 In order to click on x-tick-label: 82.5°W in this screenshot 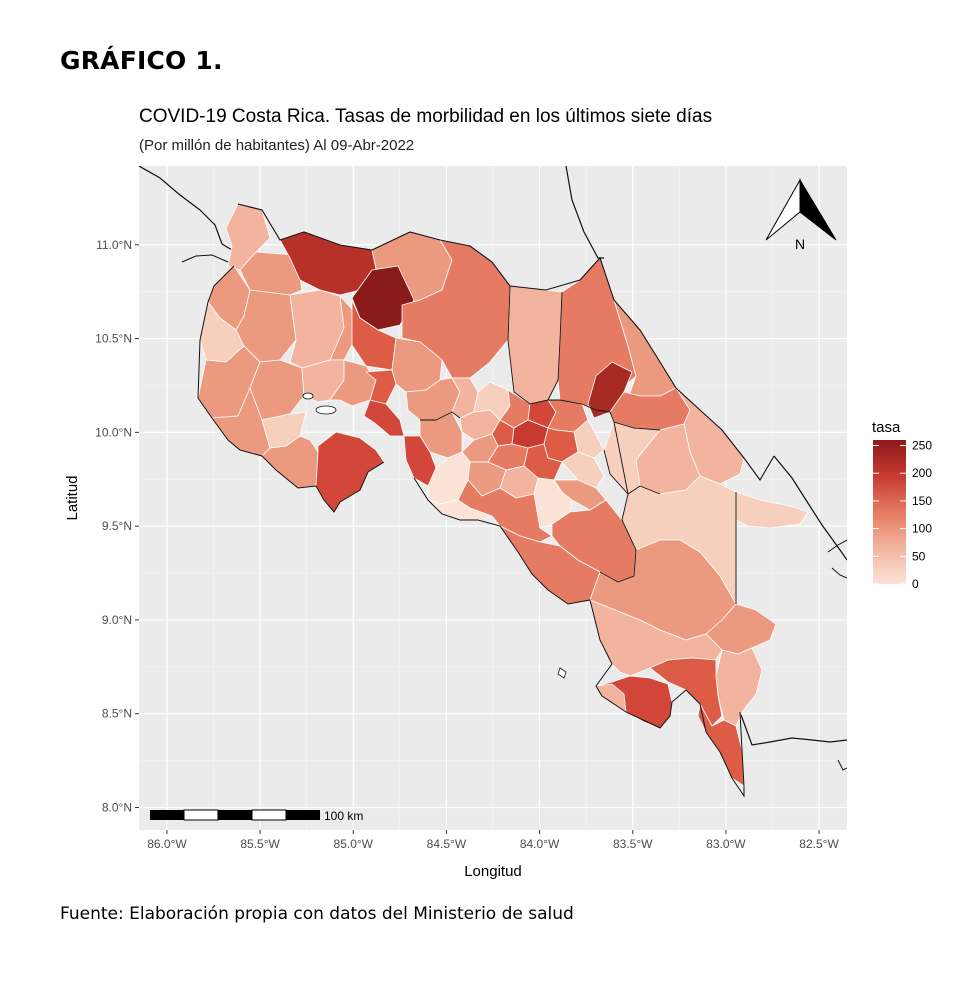, I will do `click(819, 844)`.